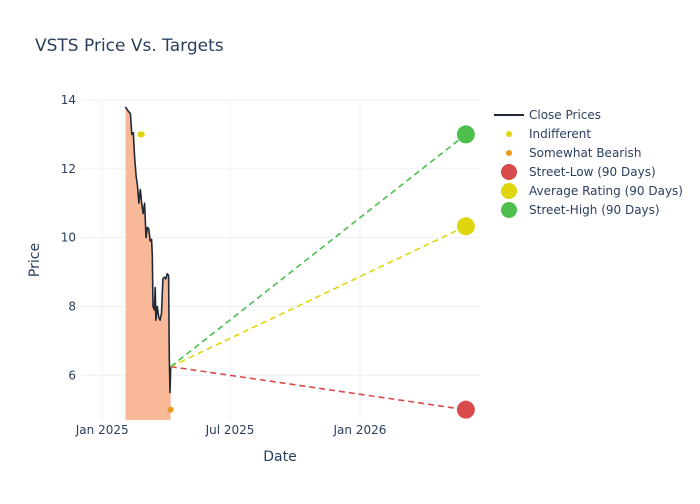 This screenshot has height=504, width=700. I want to click on y-tick-label: 10, so click(68, 238).